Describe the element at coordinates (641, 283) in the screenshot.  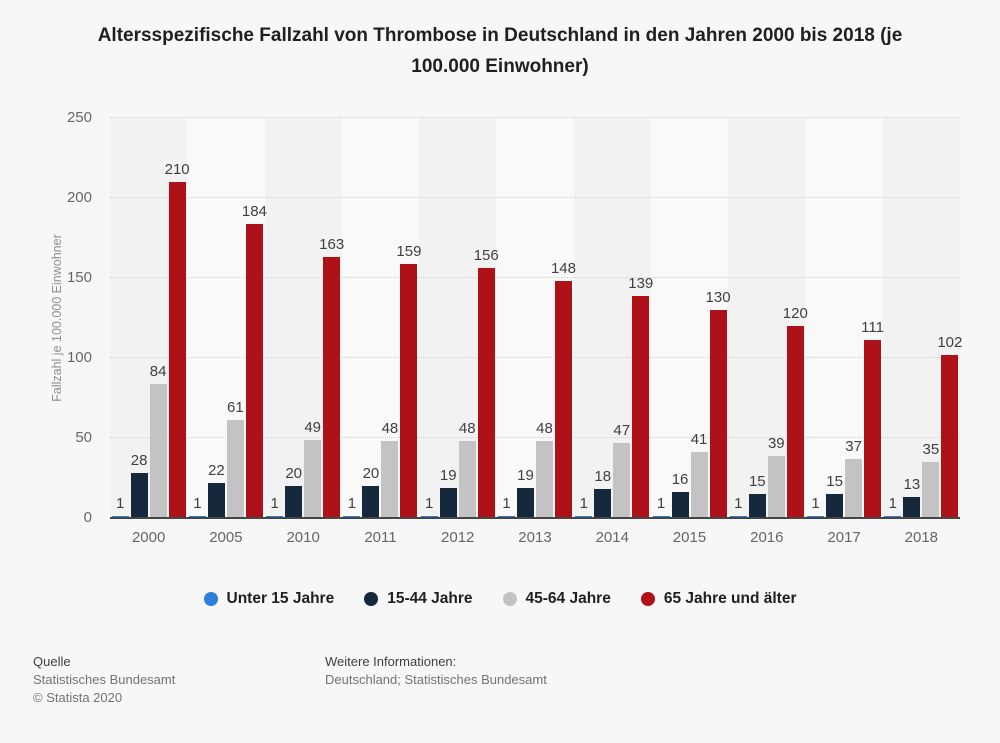
I see `bar-value-2014-65-jahre-und-lter: 139` at that location.